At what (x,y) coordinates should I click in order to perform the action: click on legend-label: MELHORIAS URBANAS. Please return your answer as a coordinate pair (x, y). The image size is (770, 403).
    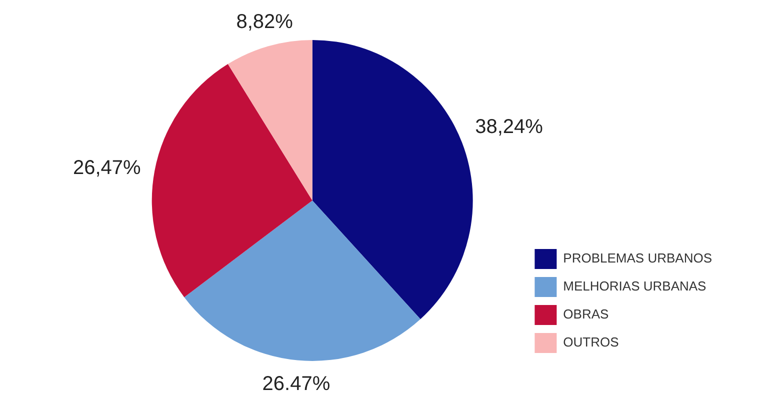
    Looking at the image, I should click on (635, 286).